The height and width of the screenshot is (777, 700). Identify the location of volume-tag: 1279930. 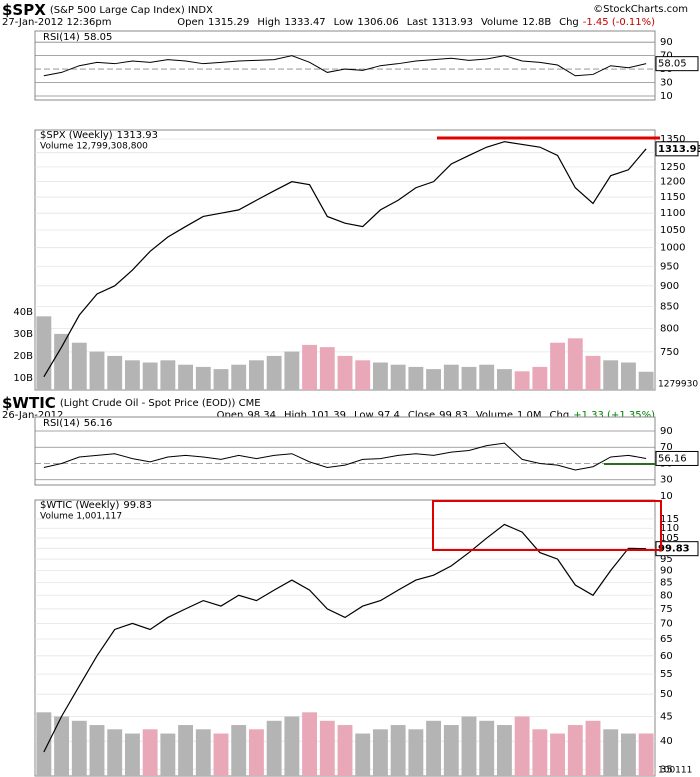
(678, 385).